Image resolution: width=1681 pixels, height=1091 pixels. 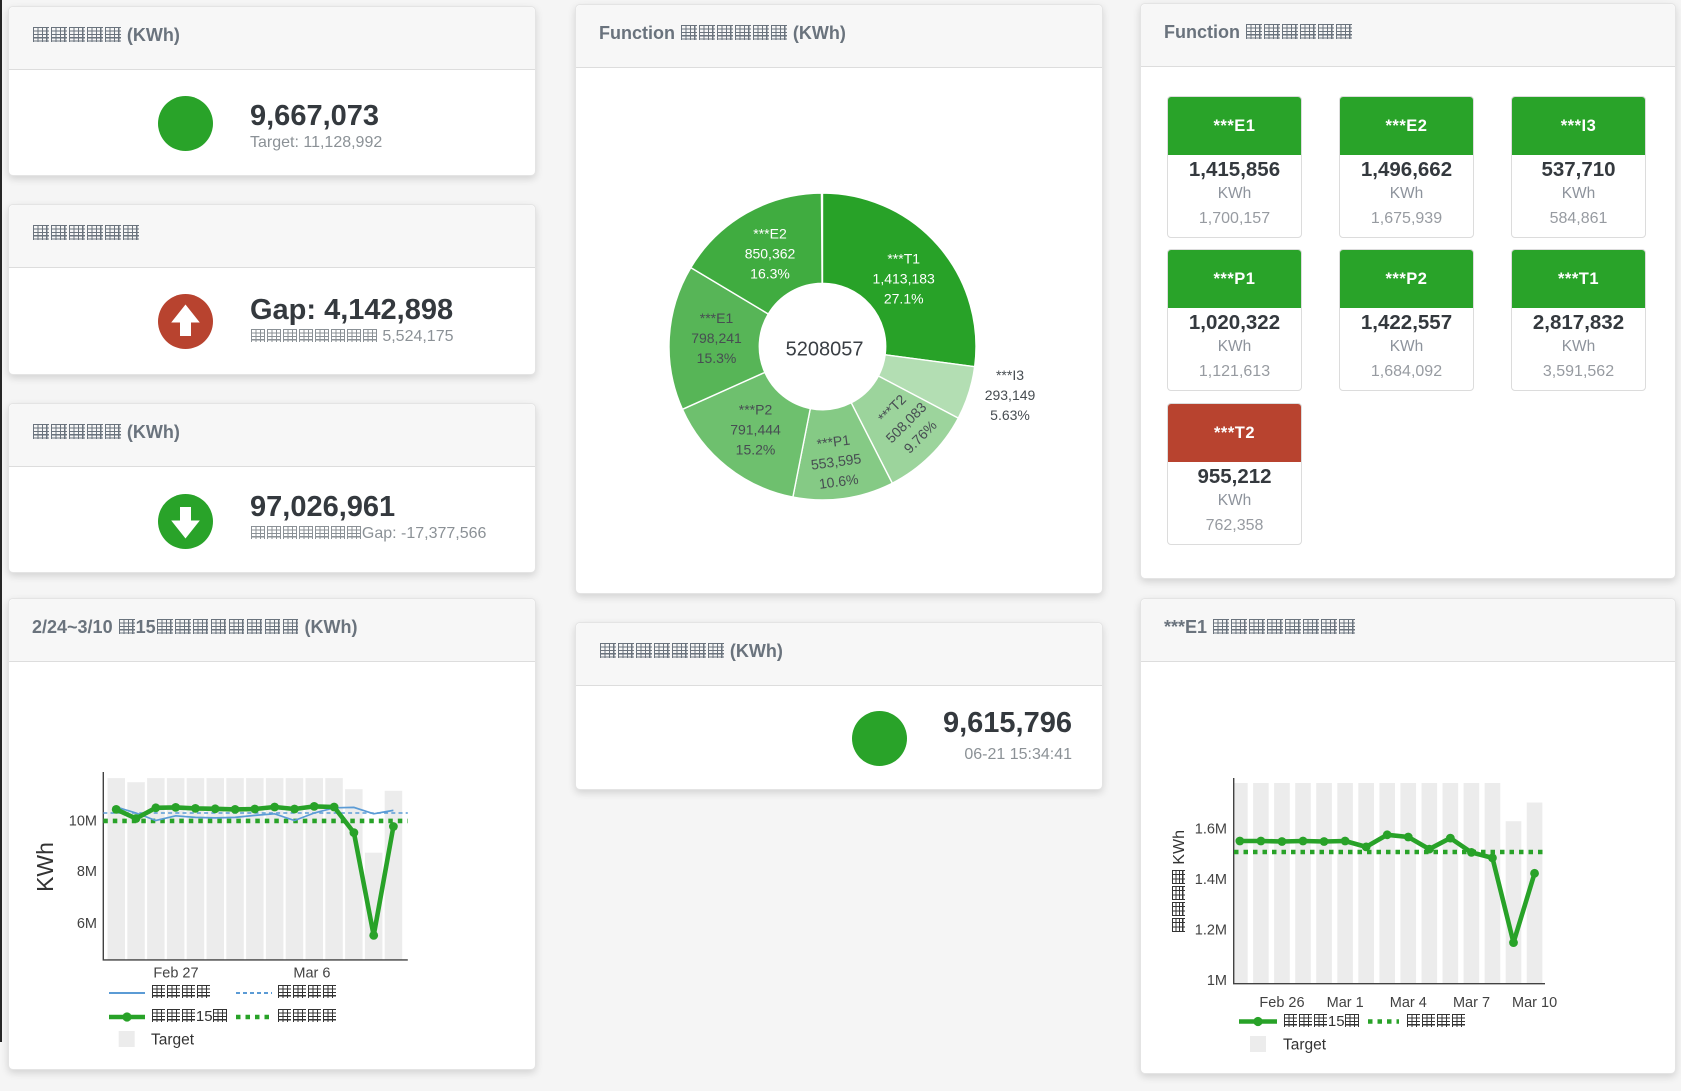 What do you see at coordinates (770, 234) in the screenshot?
I see `svg-text: ***E2` at bounding box center [770, 234].